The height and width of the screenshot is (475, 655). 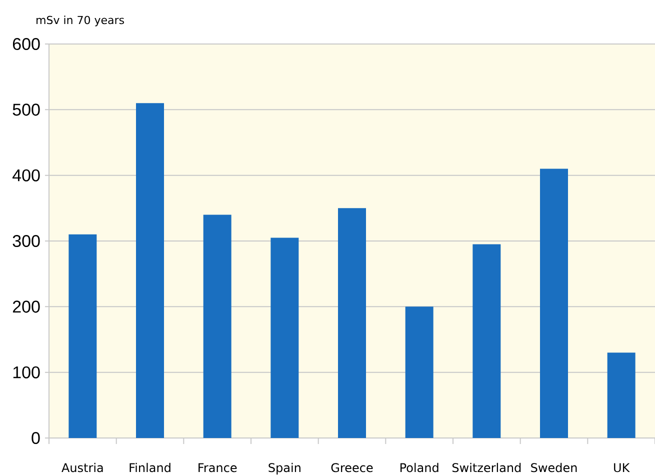 I want to click on x-tick-label: France, so click(x=217, y=467).